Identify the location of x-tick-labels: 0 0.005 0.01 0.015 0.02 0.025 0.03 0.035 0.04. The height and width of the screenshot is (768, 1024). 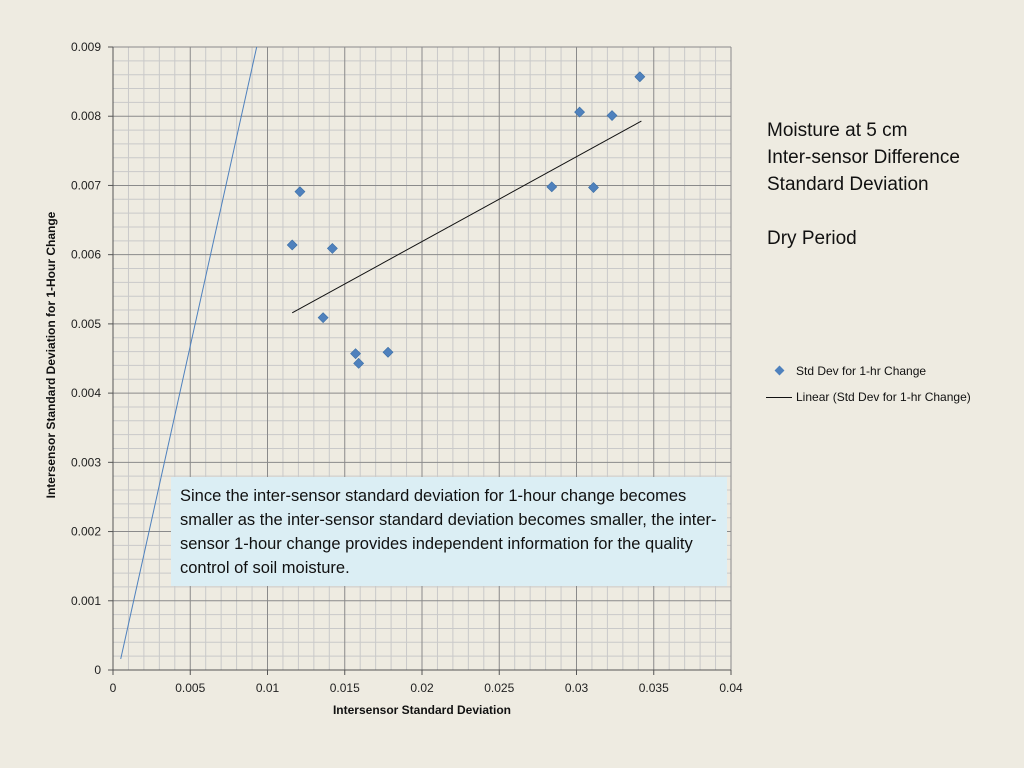
(426, 688).